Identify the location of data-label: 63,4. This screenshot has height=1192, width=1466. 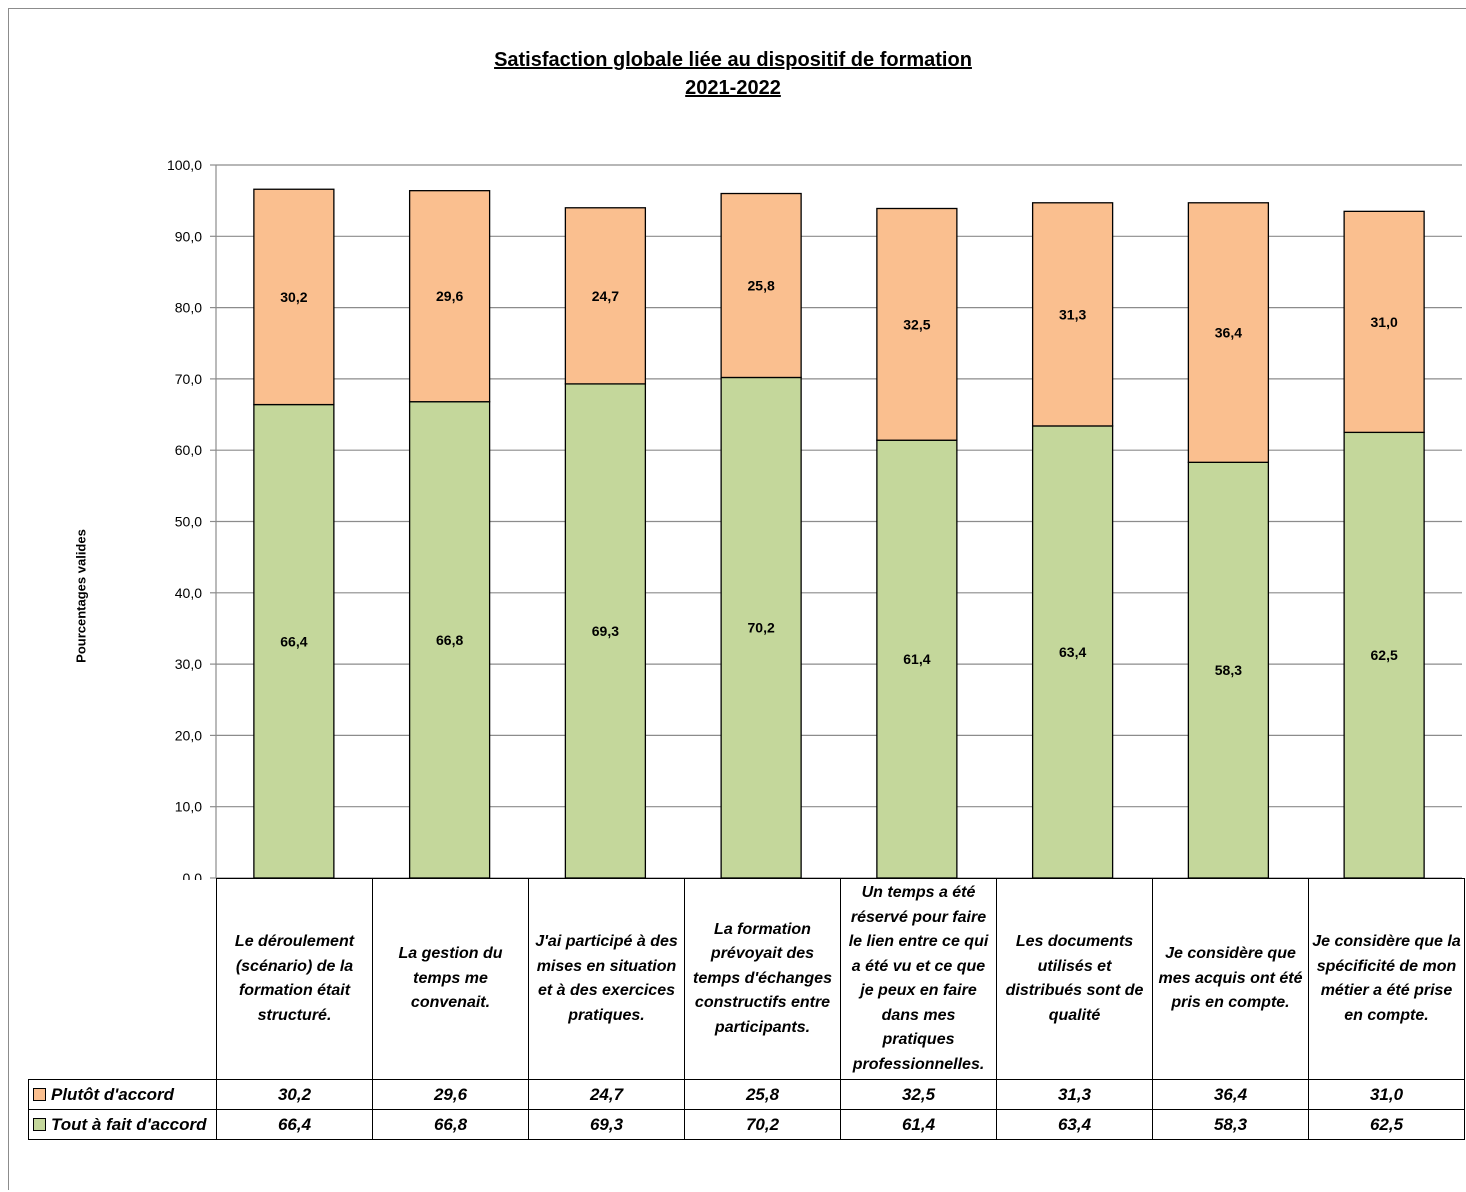
(1072, 652).